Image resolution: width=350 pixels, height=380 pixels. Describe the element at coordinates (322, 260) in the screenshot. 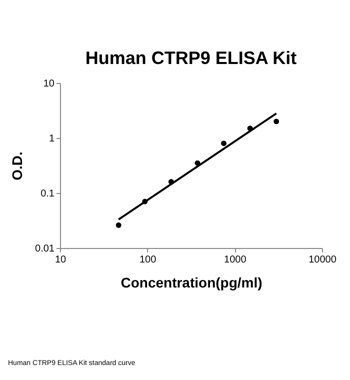

I see `x-tick-label: 10000` at that location.